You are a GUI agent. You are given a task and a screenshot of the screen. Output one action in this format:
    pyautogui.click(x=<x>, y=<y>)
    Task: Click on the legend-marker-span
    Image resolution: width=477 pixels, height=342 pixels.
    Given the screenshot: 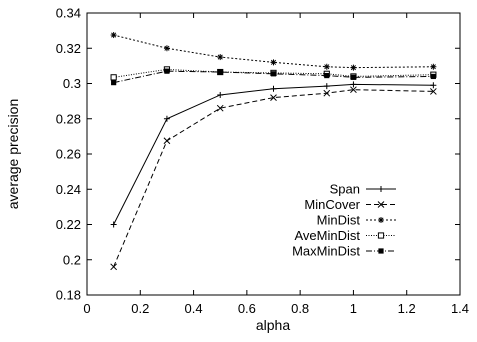 What is the action you would take?
    pyautogui.click(x=381, y=189)
    